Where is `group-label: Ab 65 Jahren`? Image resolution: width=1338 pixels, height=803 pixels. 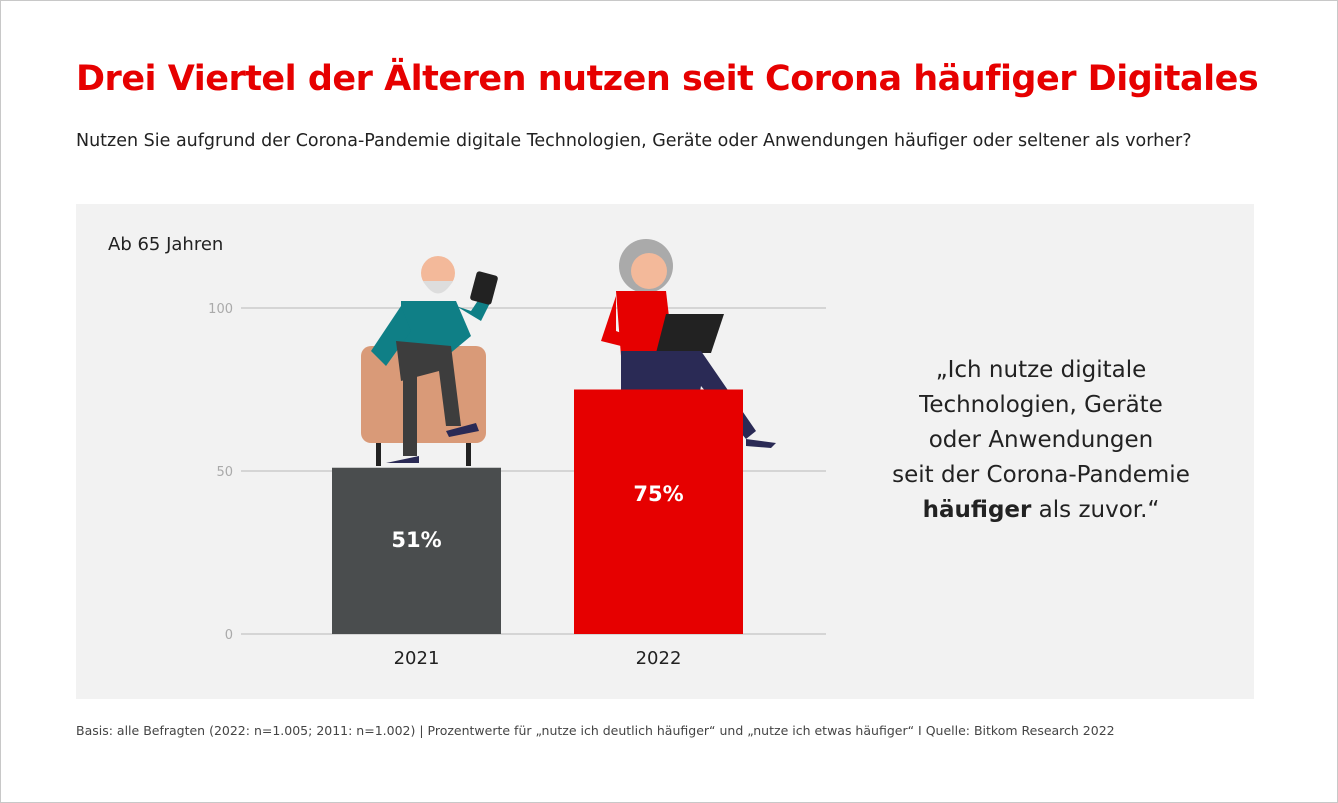 group-label: Ab 65 Jahren is located at coordinates (166, 244).